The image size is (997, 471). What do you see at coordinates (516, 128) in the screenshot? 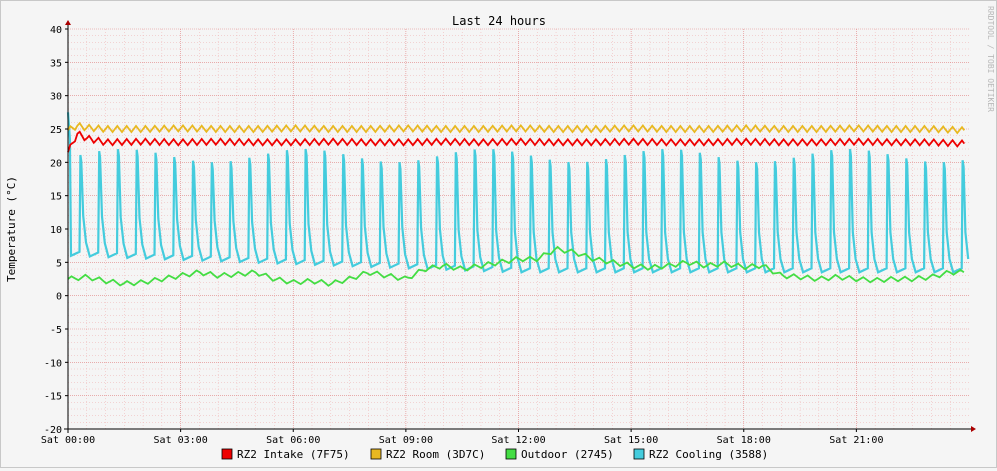
I see `series-rz2-room` at bounding box center [516, 128].